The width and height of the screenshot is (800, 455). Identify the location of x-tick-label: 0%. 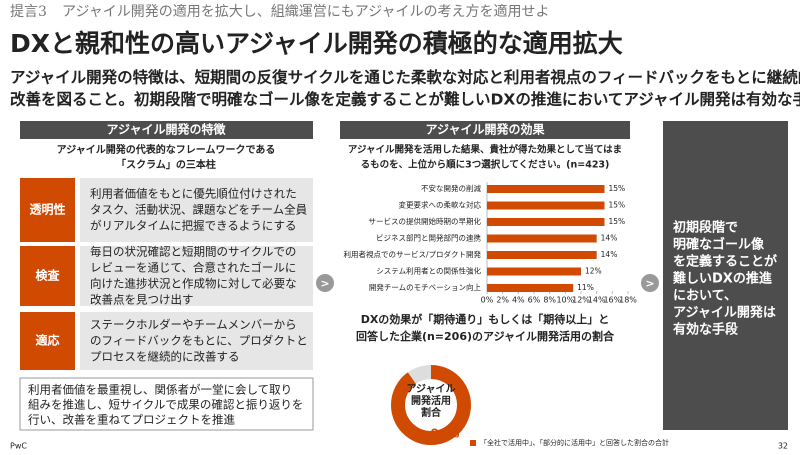
(487, 300).